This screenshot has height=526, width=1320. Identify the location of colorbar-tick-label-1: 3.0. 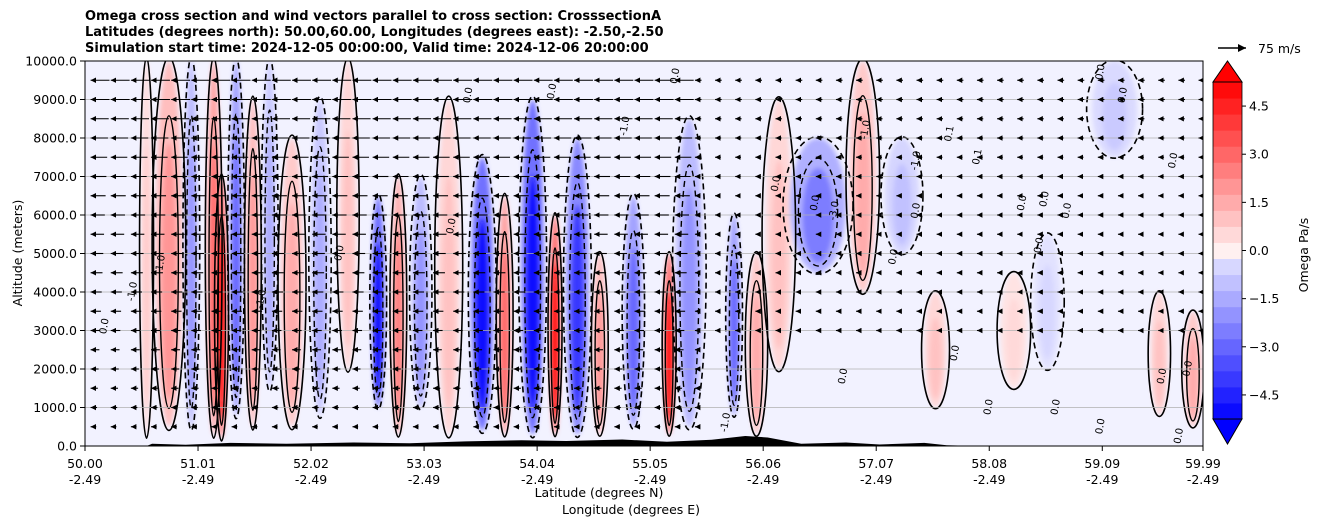
(1259, 154).